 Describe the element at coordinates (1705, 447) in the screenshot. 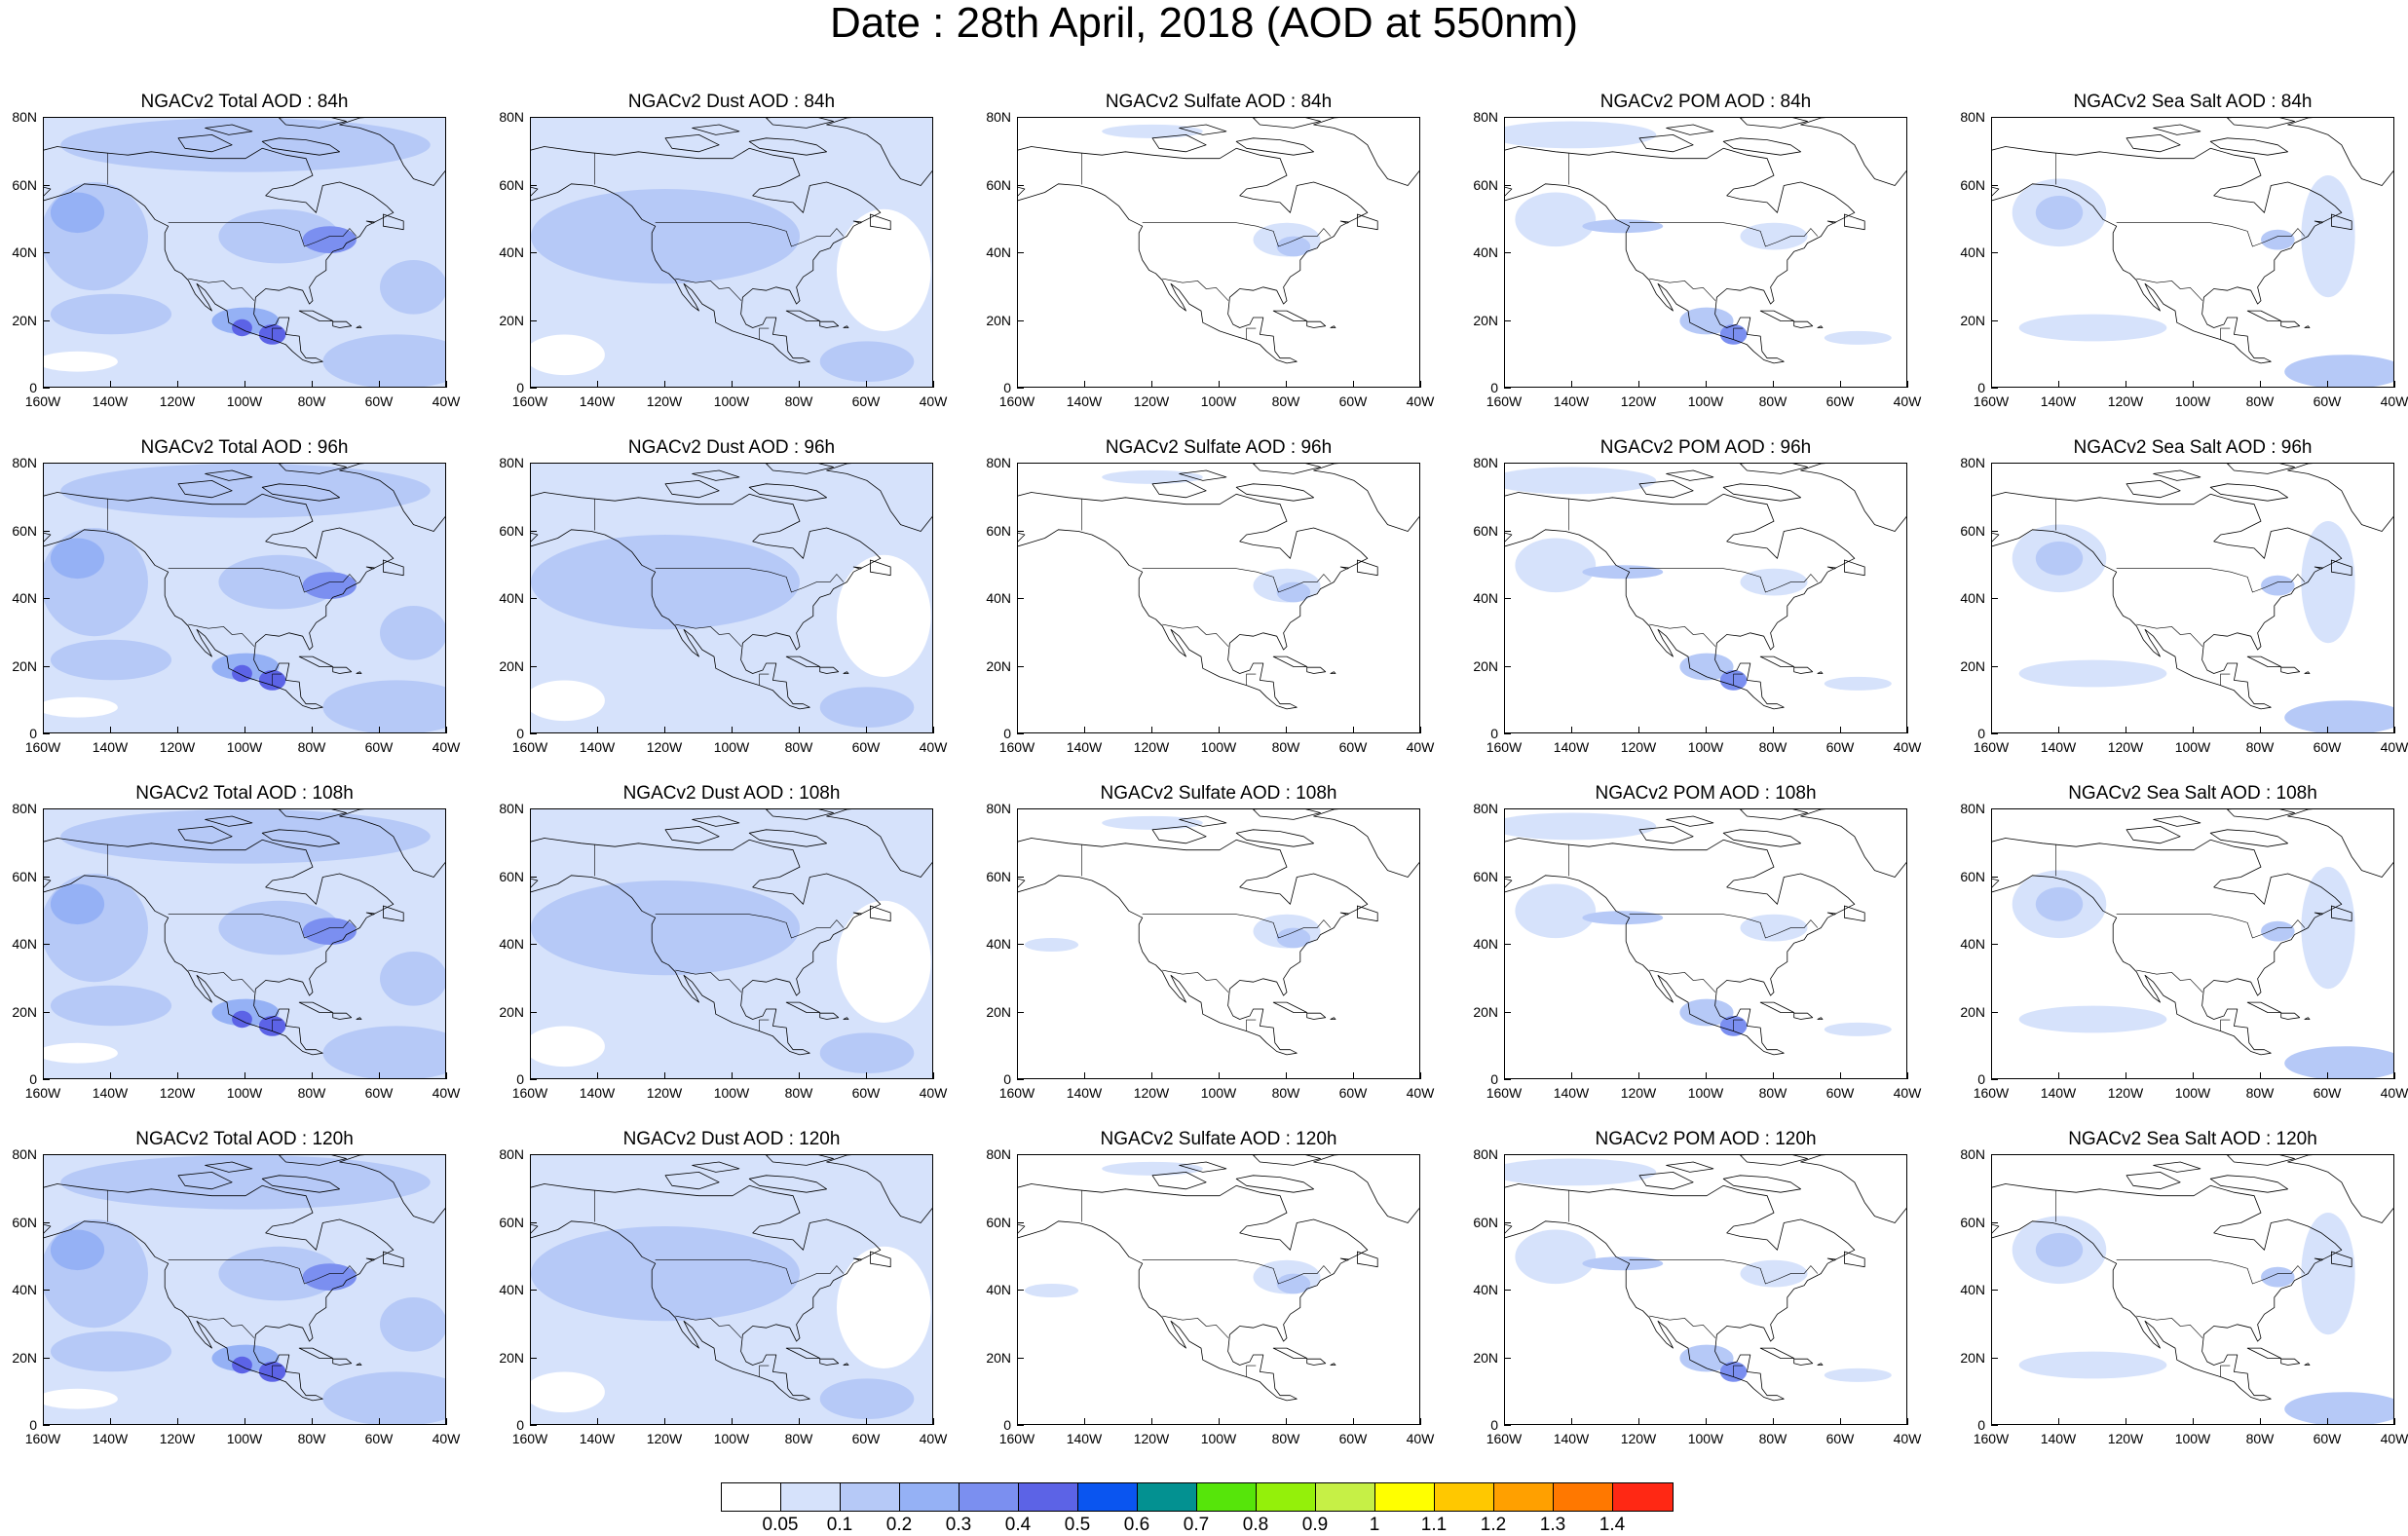

I see `panel-title: NGACv2 POM AOD : 96h` at that location.